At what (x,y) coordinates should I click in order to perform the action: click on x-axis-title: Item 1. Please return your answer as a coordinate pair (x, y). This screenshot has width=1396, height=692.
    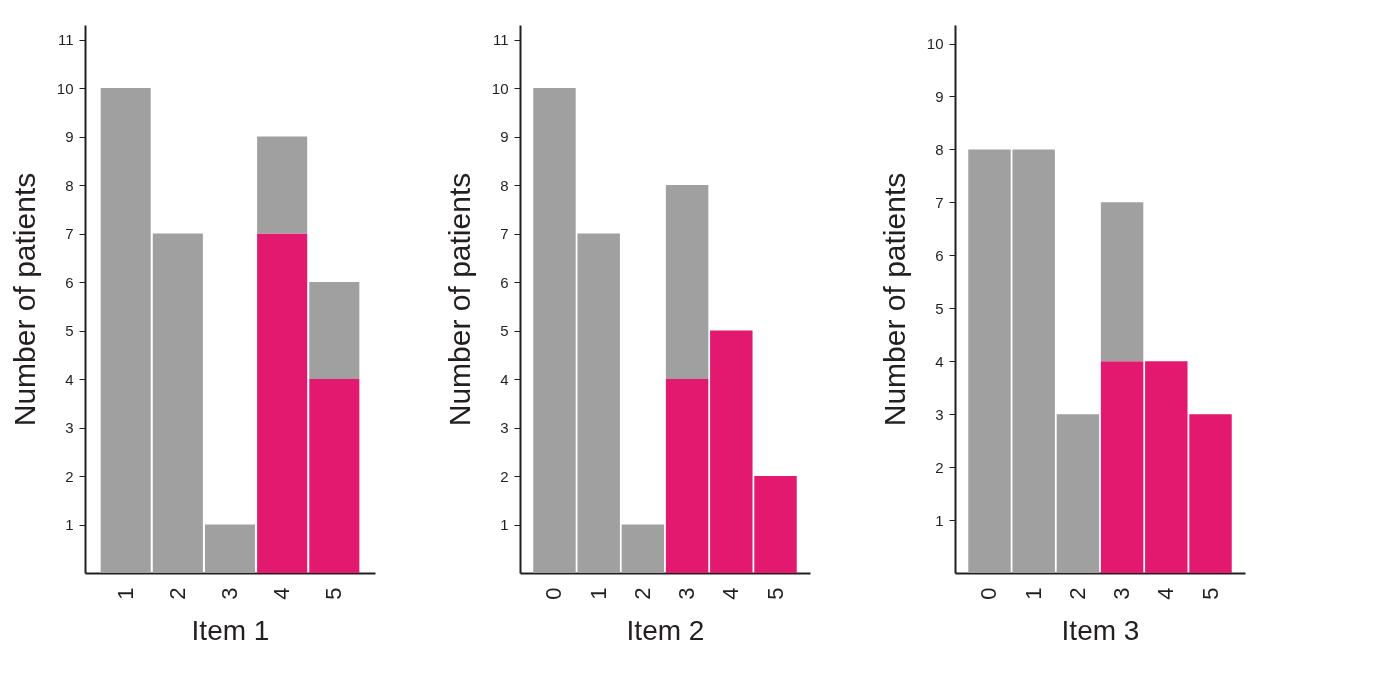
    Looking at the image, I should click on (230, 630).